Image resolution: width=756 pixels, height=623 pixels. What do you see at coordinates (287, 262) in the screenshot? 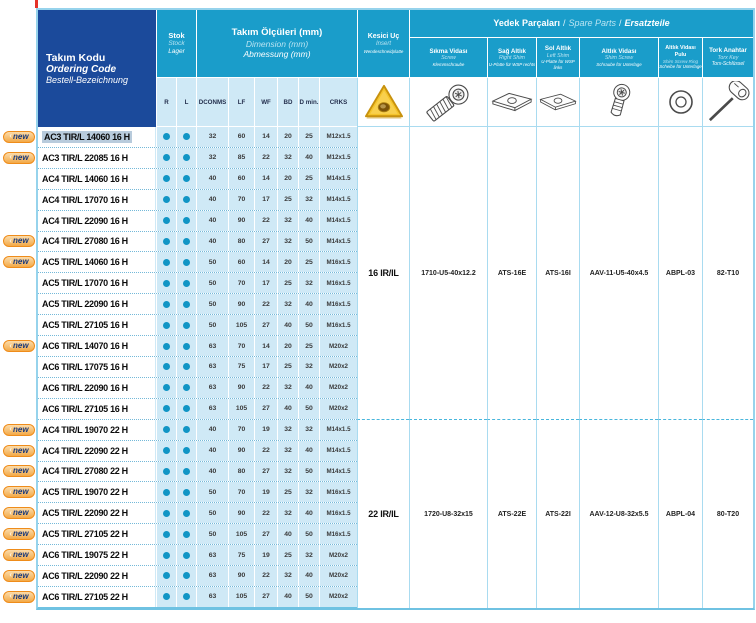
I see `bd-cell: 20` at bounding box center [287, 262].